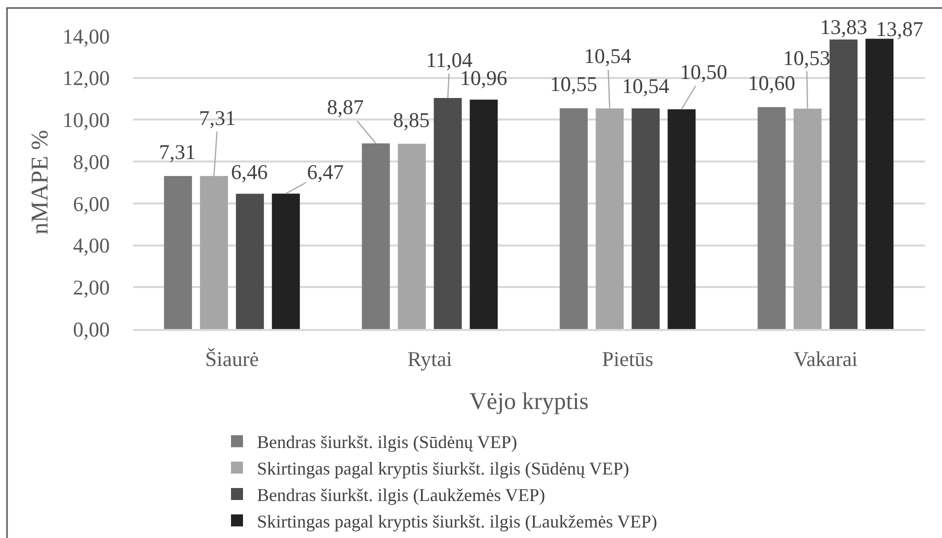 This screenshot has width=942, height=538. I want to click on x-tick-label: Vakarai, so click(825, 358).